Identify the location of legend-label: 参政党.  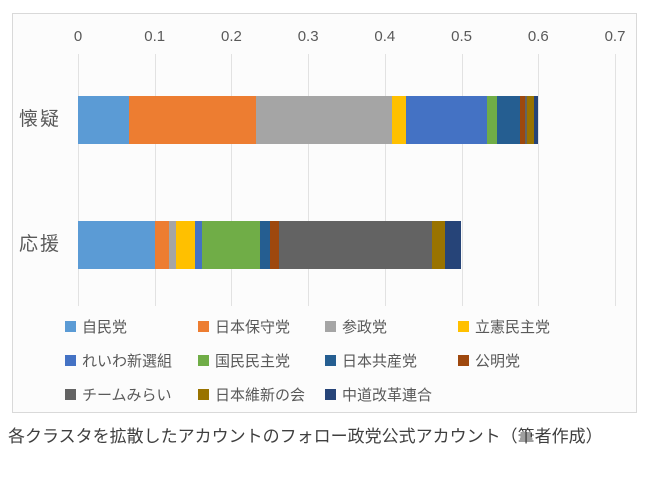
(365, 327).